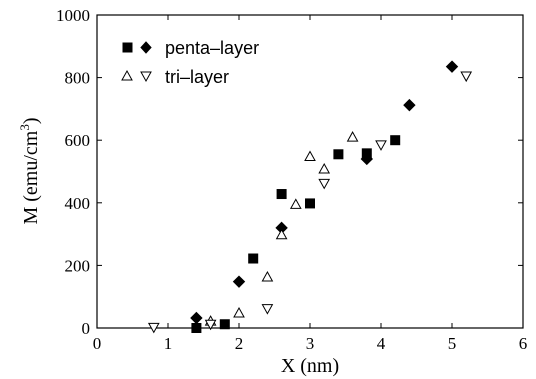 The width and height of the screenshot is (536, 379). What do you see at coordinates (381, 343) in the screenshot?
I see `x-tick-label: 4` at bounding box center [381, 343].